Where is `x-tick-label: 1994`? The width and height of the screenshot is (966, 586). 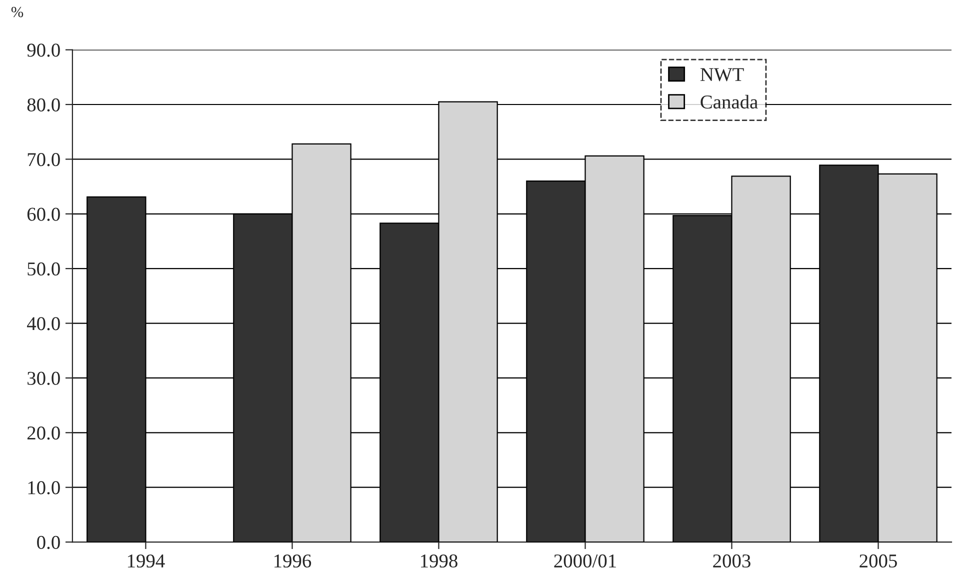 x-tick-label: 1994 is located at coordinates (146, 561).